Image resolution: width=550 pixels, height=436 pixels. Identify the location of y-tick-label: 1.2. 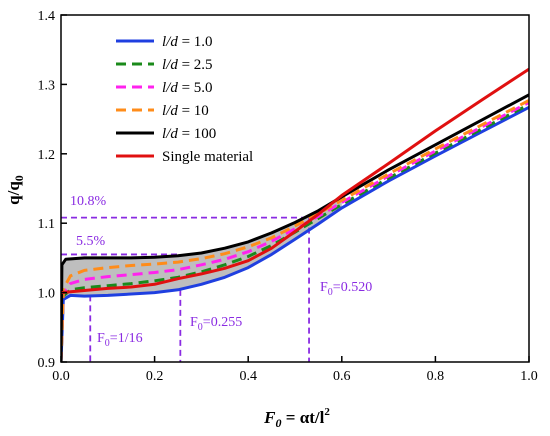
(47, 155).